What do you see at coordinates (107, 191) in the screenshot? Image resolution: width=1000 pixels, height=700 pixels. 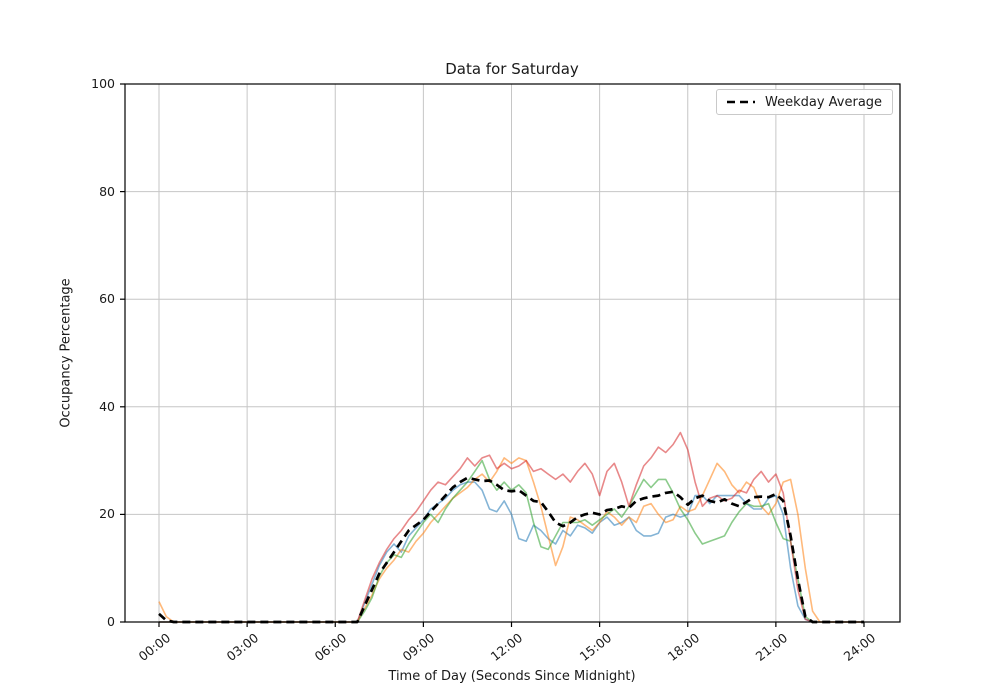 I see `y-tick-label: 80` at bounding box center [107, 191].